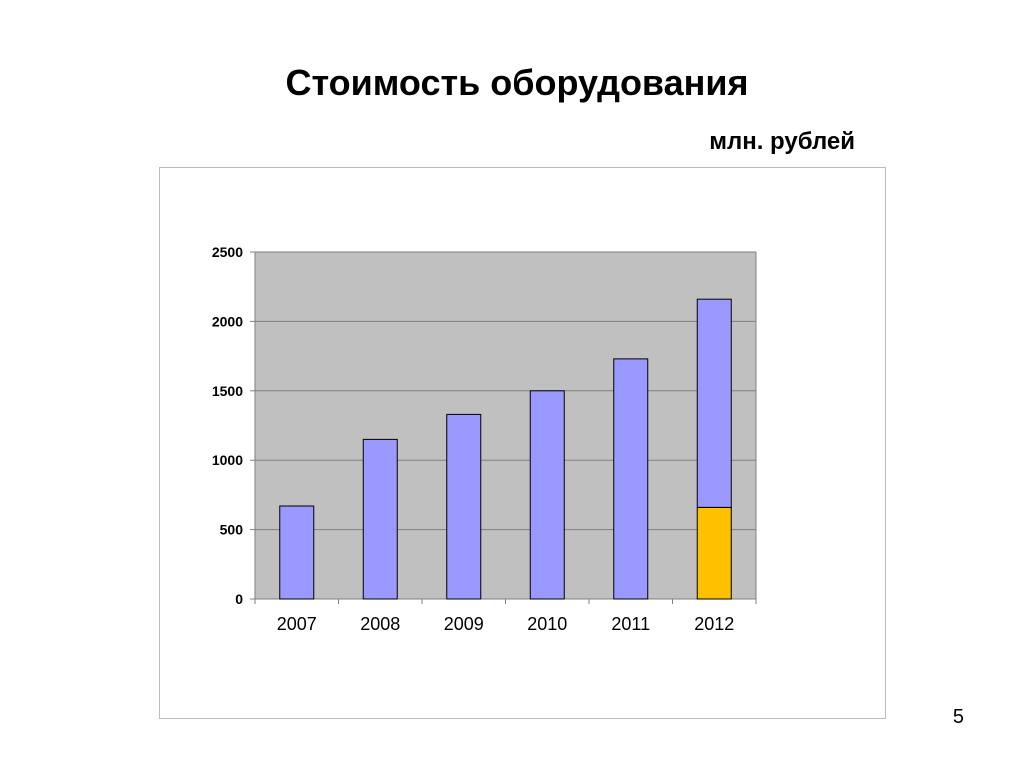 The image size is (1024, 768). What do you see at coordinates (714, 624) in the screenshot?
I see `x-tick-label: 2012` at bounding box center [714, 624].